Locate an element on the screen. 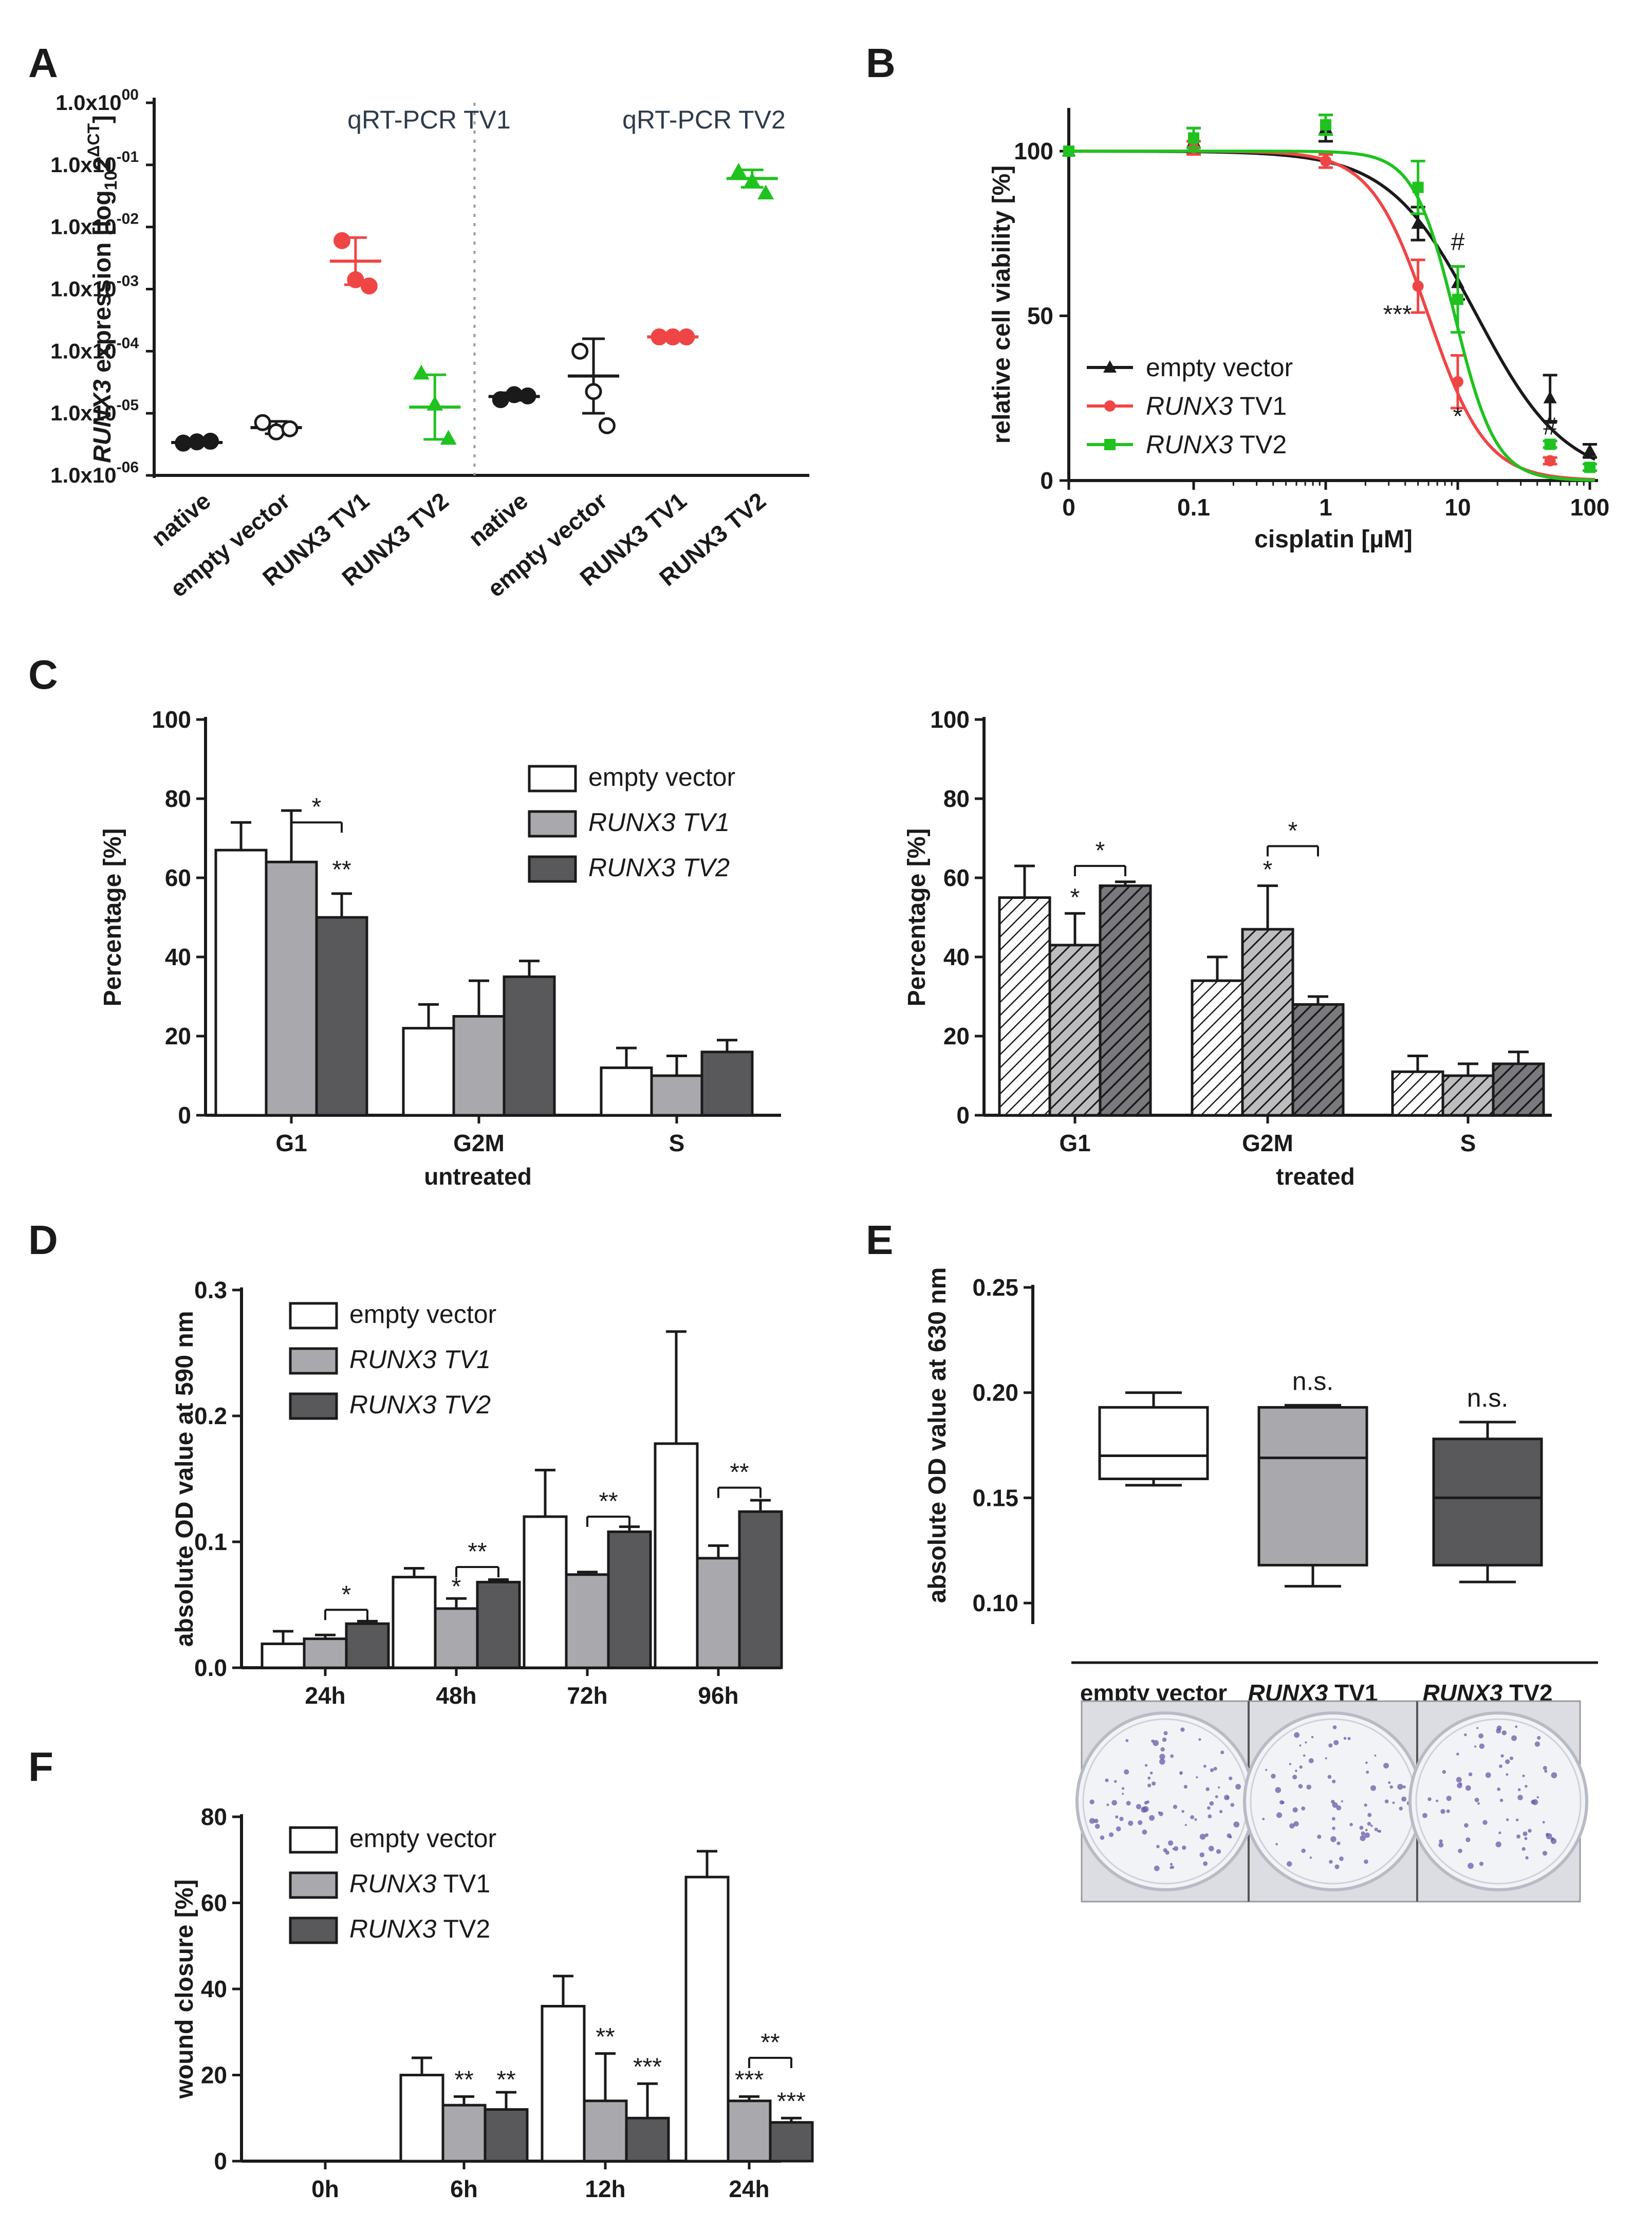 This screenshot has height=2230, width=1652. legend-rest: TV1 is located at coordinates (463, 1883).